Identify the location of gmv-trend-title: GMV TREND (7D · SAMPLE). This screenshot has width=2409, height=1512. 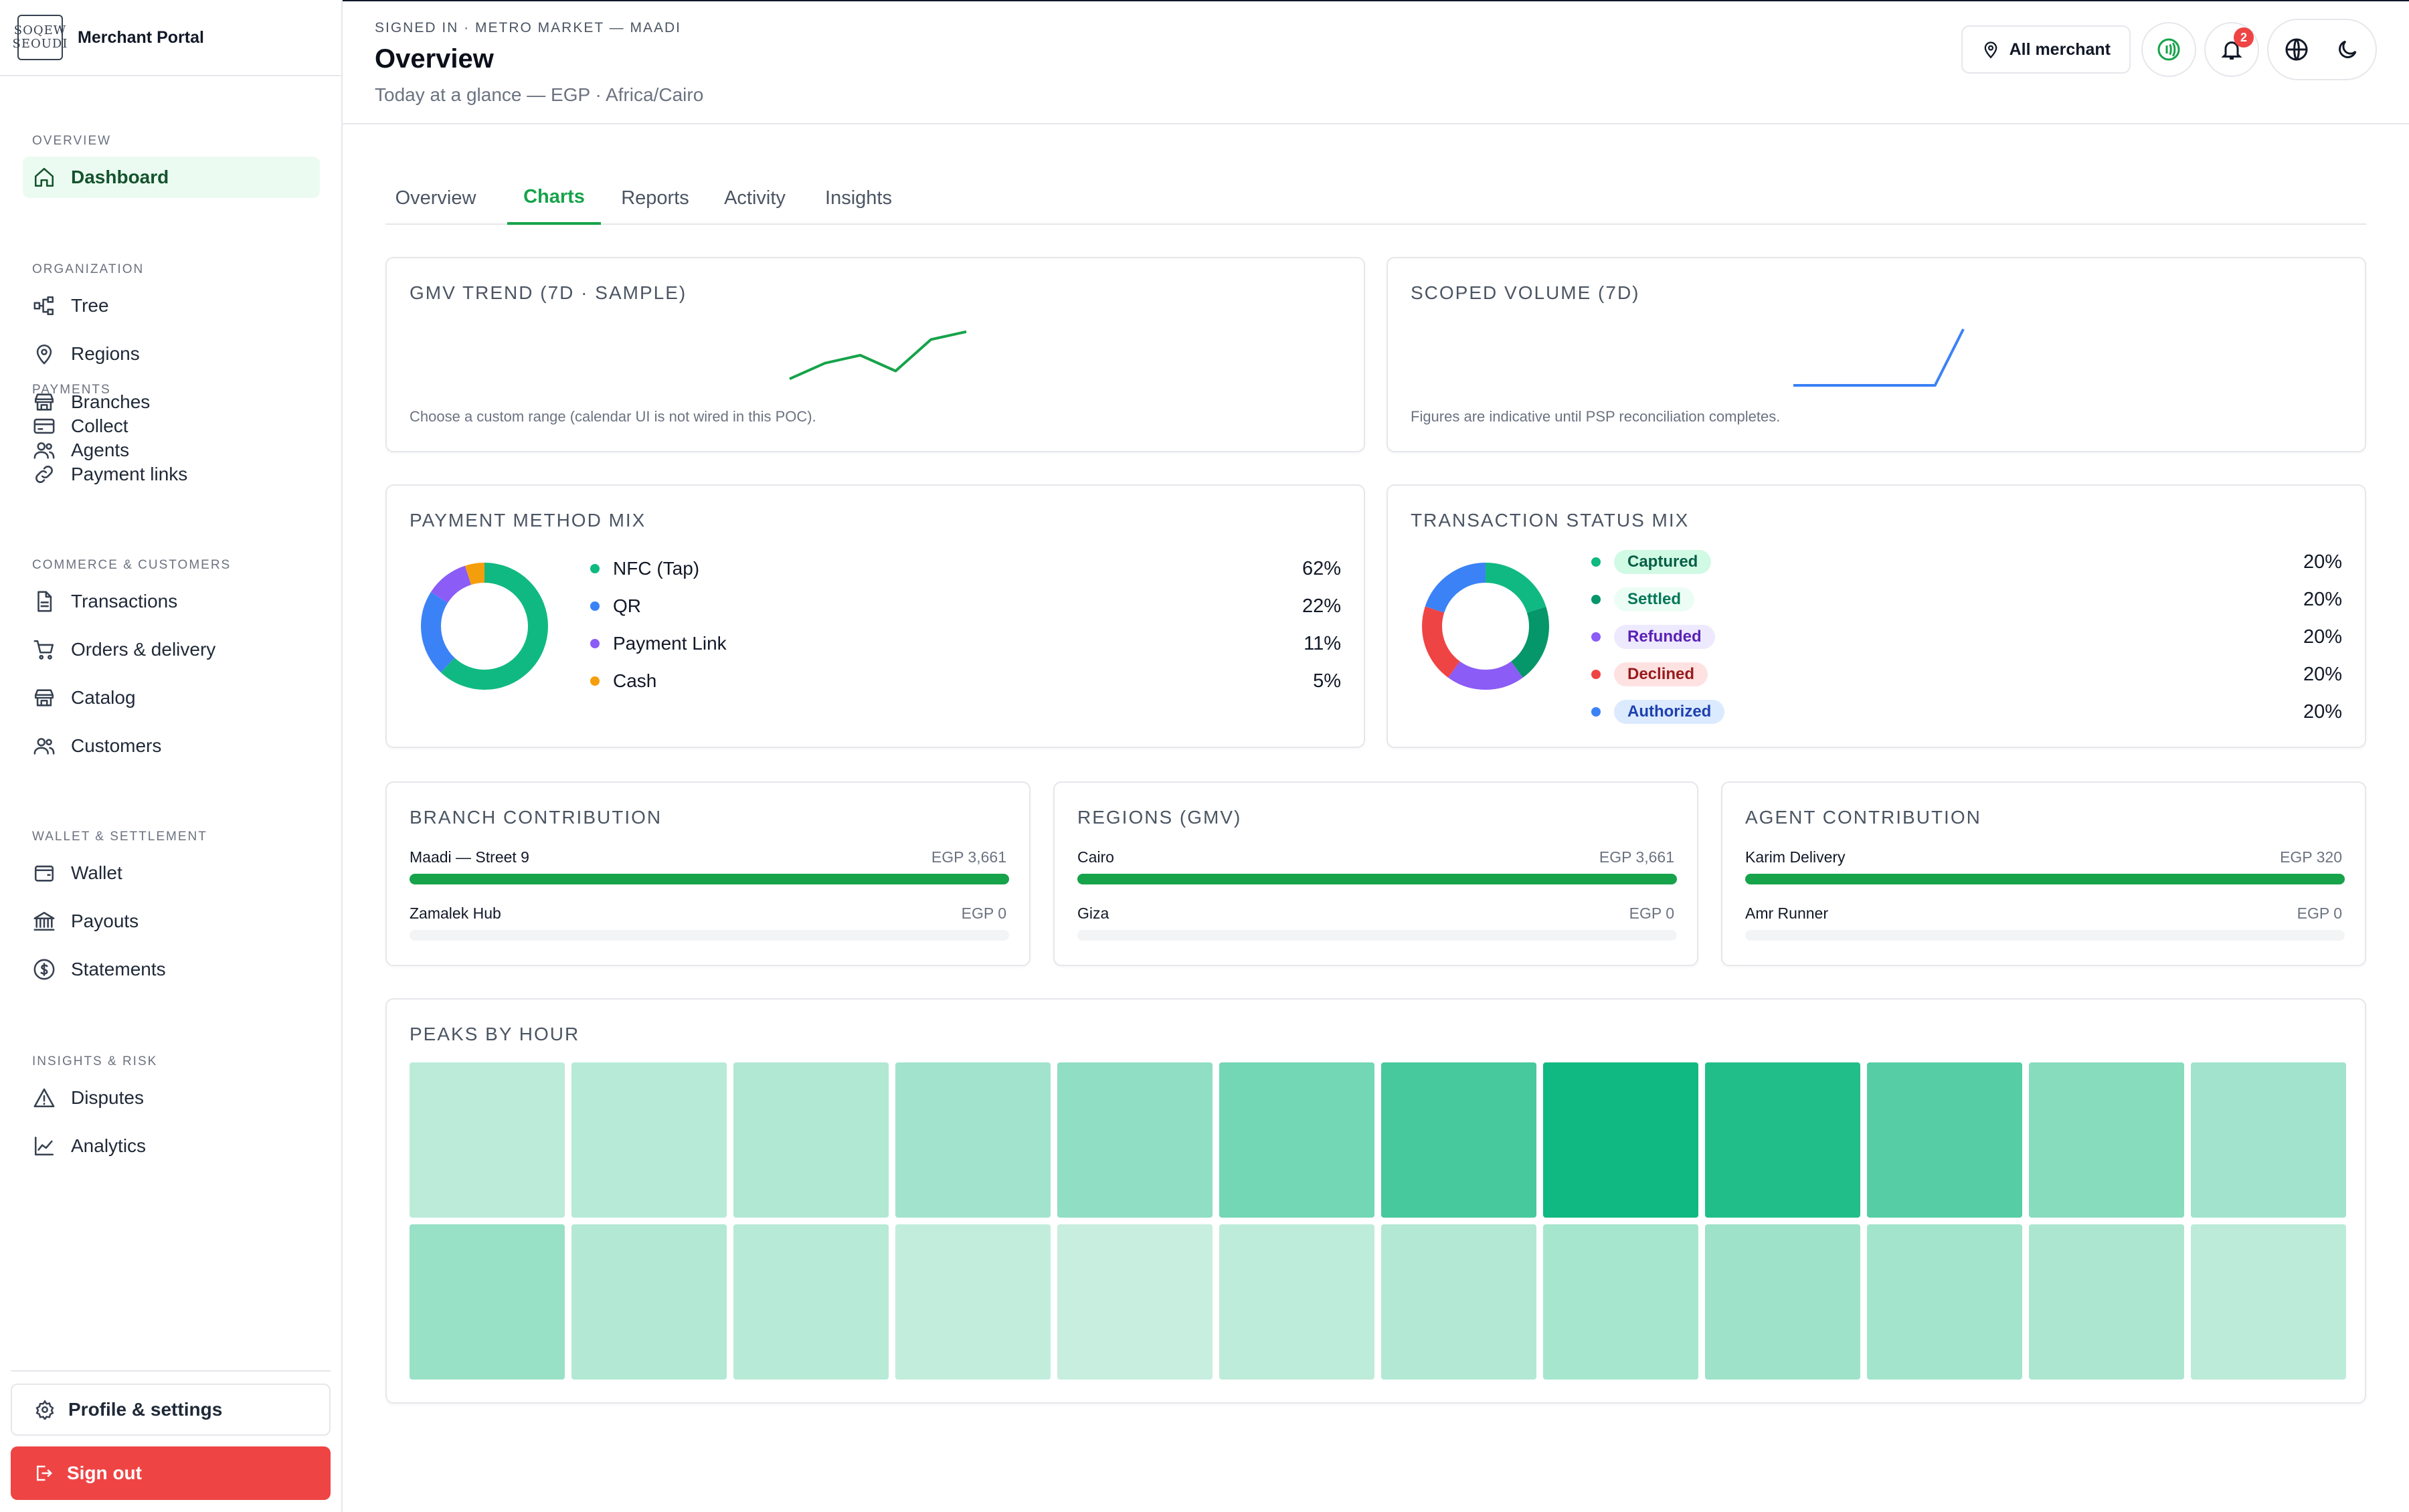
(548, 292).